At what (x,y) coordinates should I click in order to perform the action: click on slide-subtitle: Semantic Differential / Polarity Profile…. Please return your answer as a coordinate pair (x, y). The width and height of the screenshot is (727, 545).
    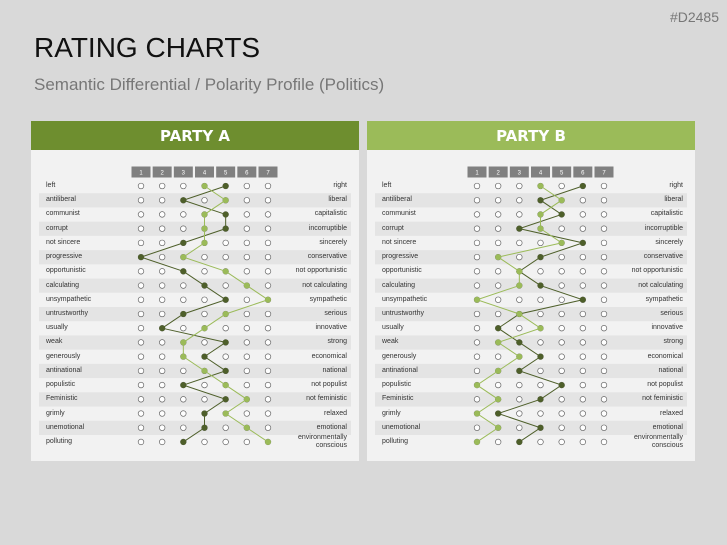
    Looking at the image, I should click on (209, 84).